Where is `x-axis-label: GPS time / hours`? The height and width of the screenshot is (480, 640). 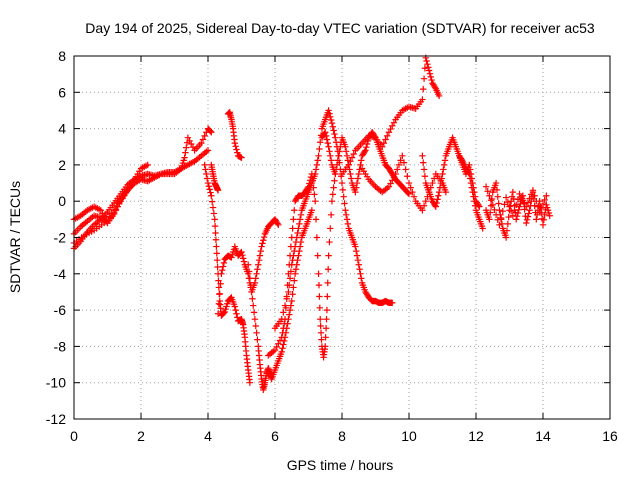
x-axis-label: GPS time / hours is located at coordinates (340, 465).